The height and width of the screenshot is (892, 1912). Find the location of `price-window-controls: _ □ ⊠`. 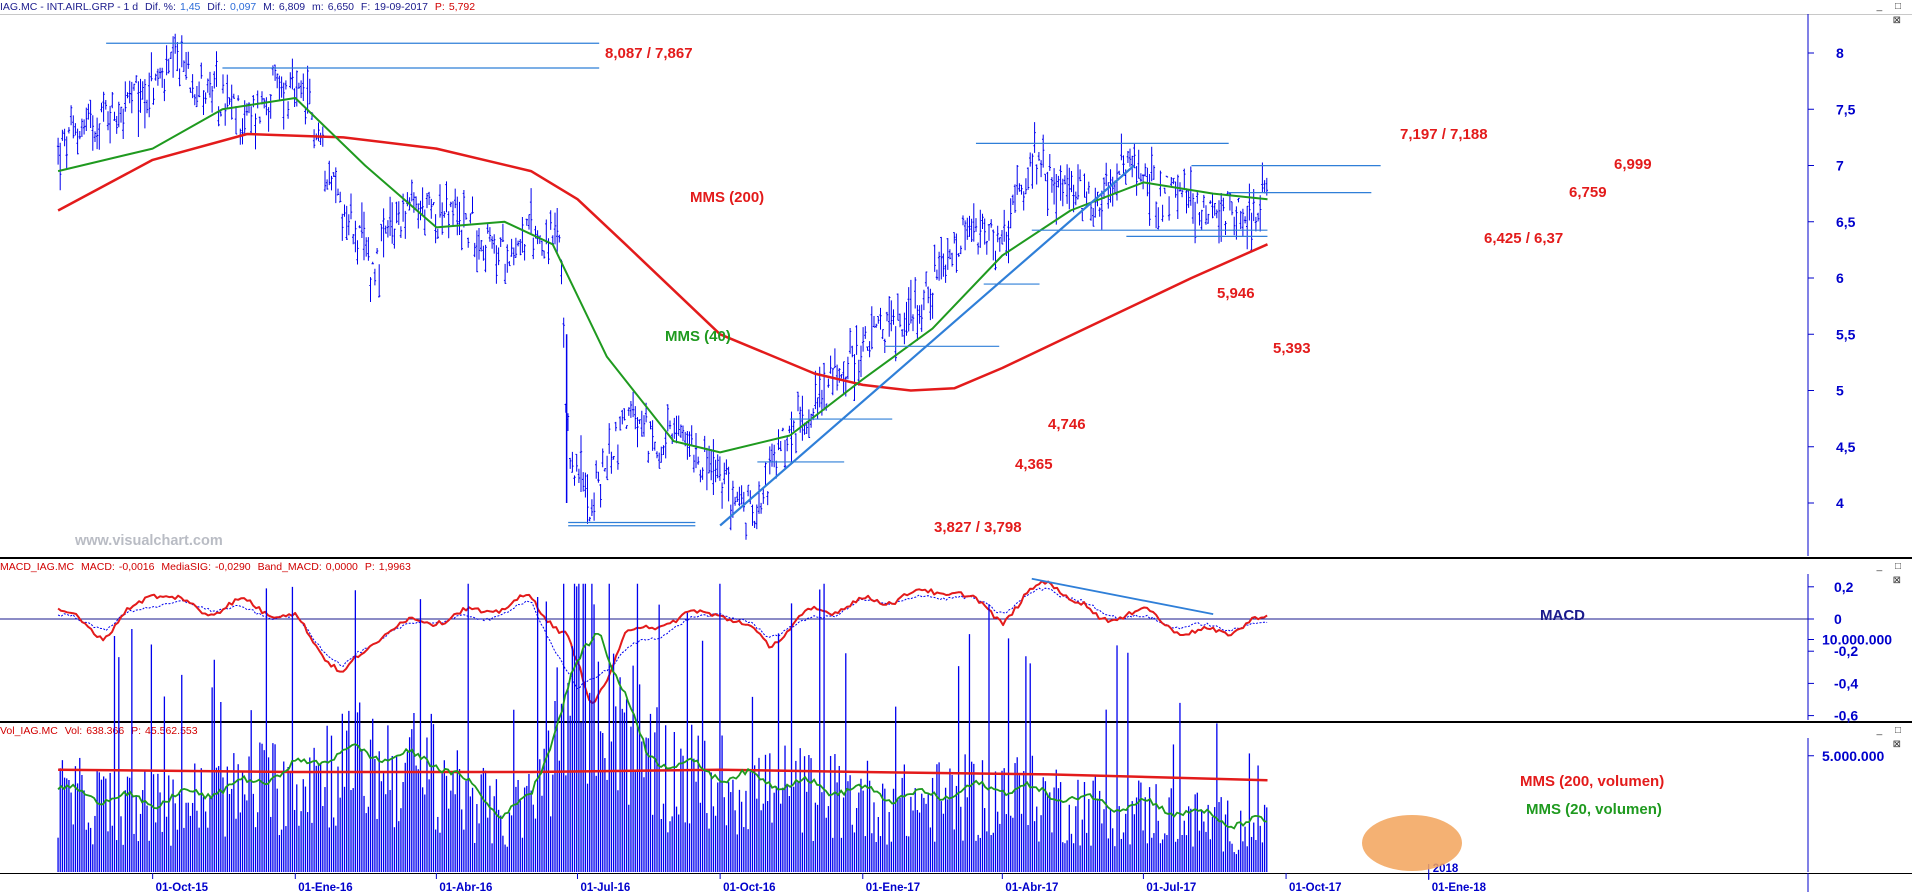

price-window-controls: _ □ ⊠ is located at coordinates (1891, 13).